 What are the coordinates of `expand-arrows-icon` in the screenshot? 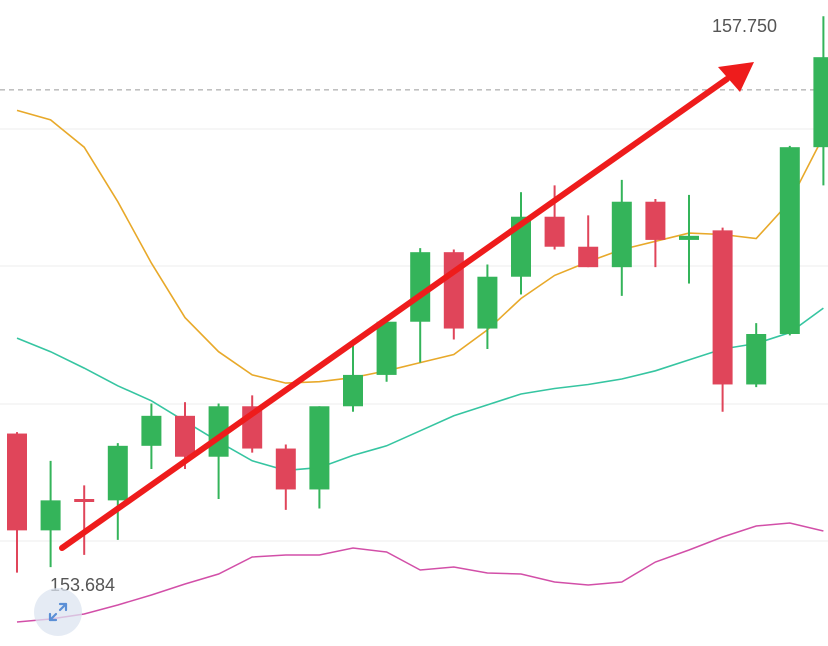 It's located at (58, 612).